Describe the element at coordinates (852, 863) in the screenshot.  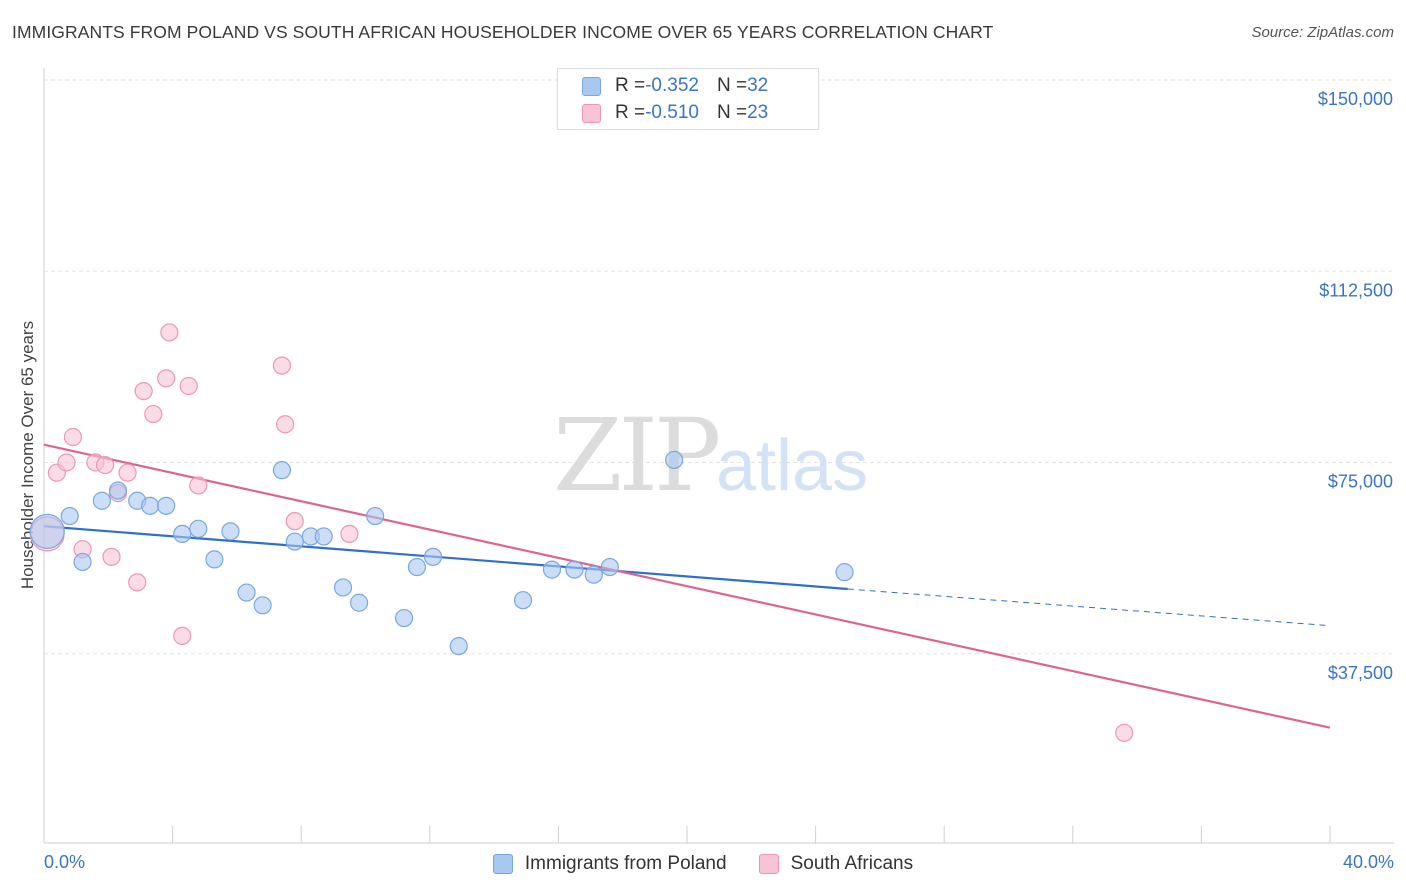
I see `legend-label-south-africans: South Africans` at that location.